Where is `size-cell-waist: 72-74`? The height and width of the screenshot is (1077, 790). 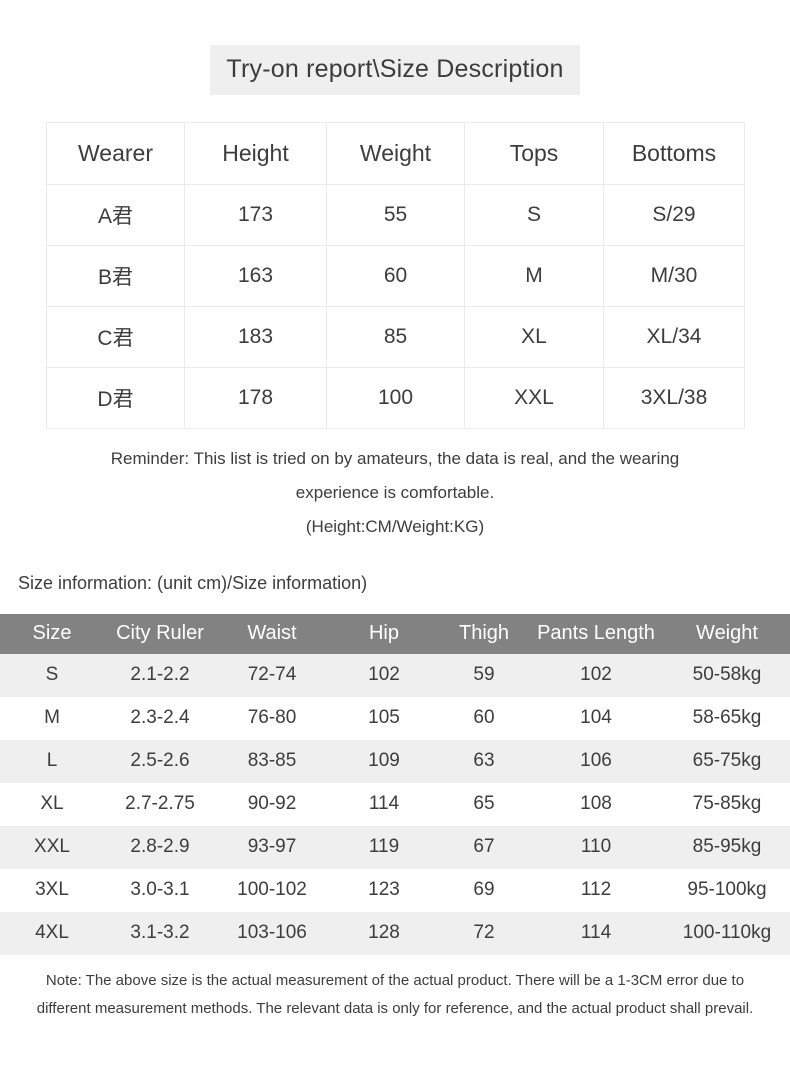 size-cell-waist: 72-74 is located at coordinates (272, 675).